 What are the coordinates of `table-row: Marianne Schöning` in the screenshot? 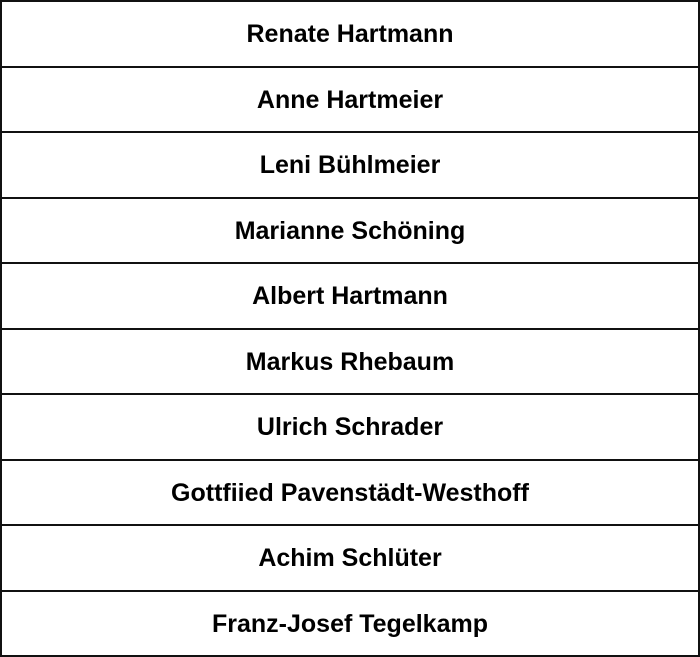 It's located at (350, 231).